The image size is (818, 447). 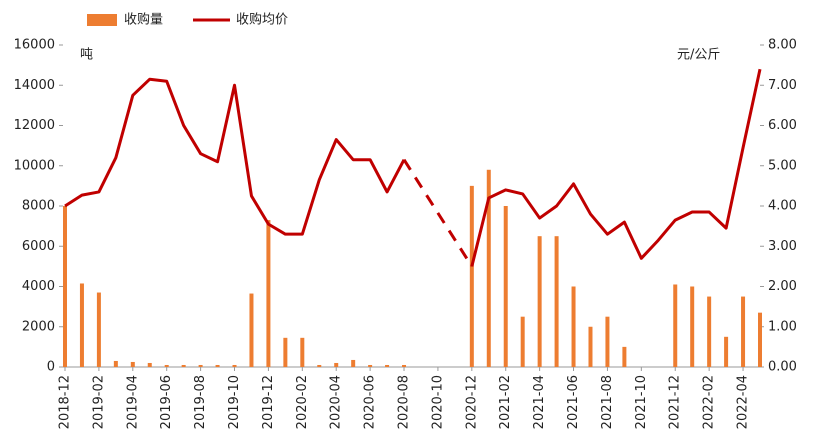 I want to click on x-tick-label: 2019-08, so click(x=200, y=402).